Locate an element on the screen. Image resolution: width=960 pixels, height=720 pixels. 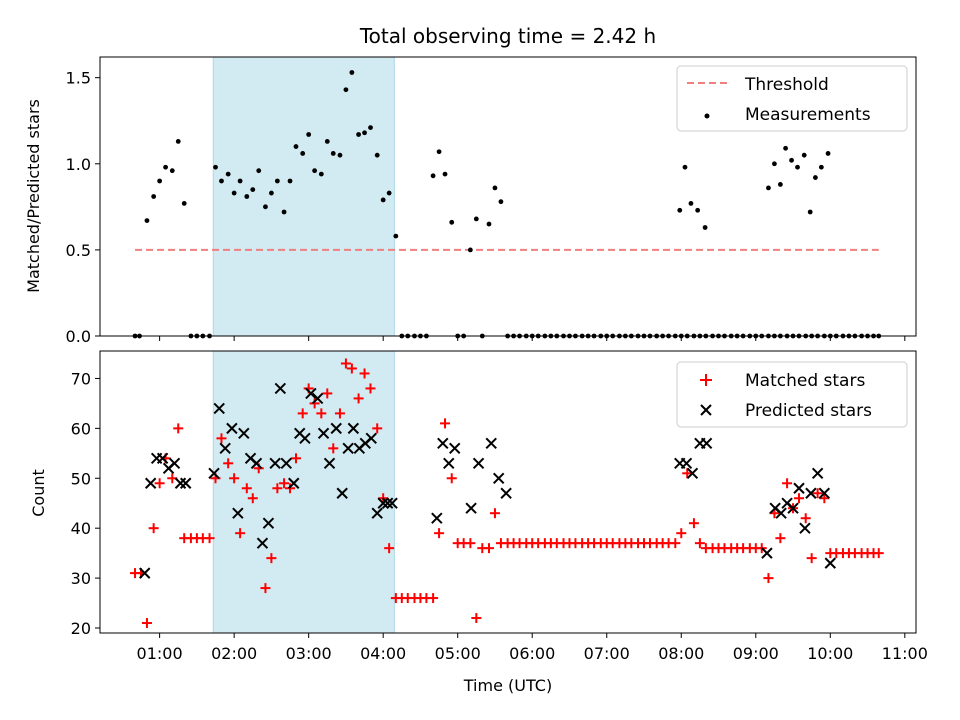
chart-title: Total observing time = 2.42 h is located at coordinates (507, 36).